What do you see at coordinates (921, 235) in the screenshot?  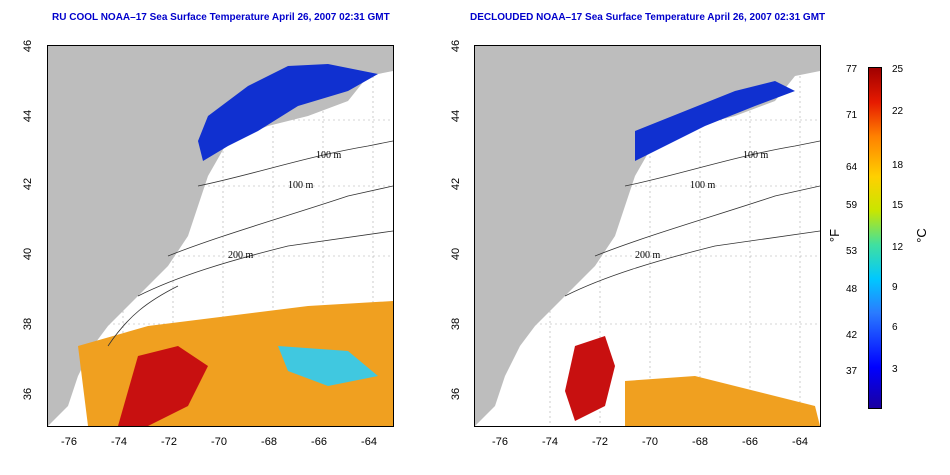 I see `celsius-unit: °C` at bounding box center [921, 235].